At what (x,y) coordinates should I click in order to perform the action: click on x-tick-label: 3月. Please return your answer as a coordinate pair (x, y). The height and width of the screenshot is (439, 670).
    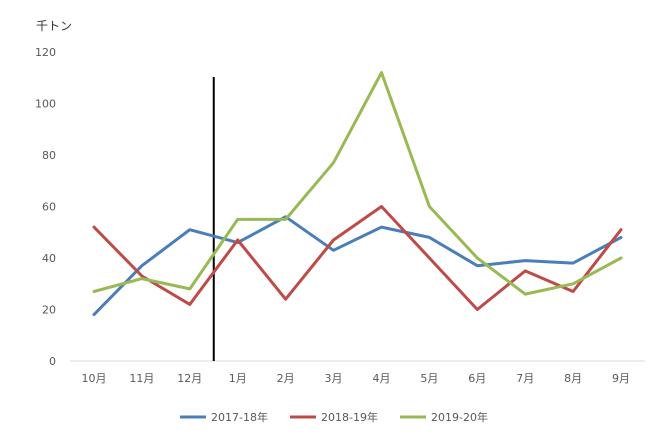
    Looking at the image, I should click on (334, 378).